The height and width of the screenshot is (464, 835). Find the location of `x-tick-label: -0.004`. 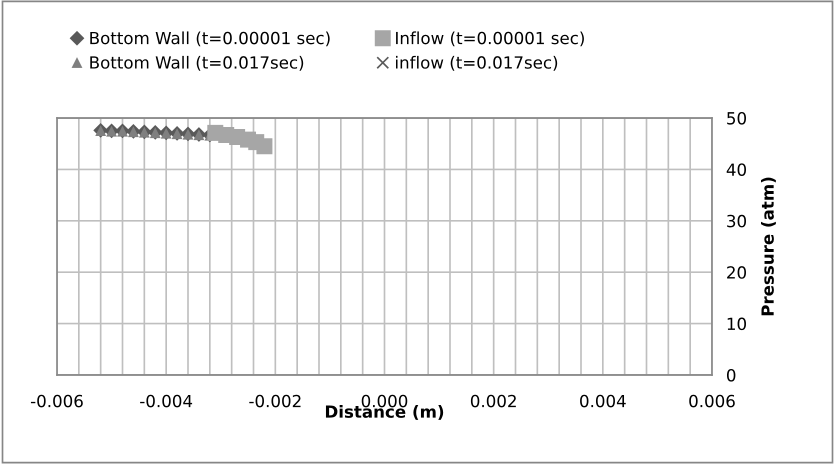

x-tick-label: -0.004 is located at coordinates (166, 401).